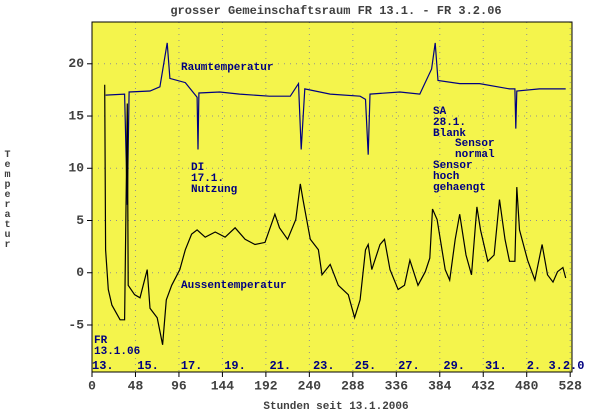  I want to click on annotation: Raumtemperatur, so click(227, 68).